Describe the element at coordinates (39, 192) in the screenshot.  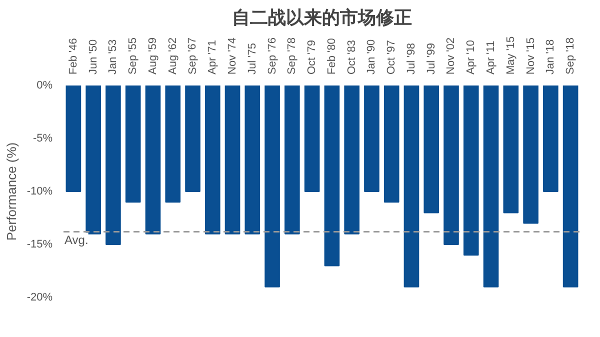
I see `y-tick-label: -10%` at that location.